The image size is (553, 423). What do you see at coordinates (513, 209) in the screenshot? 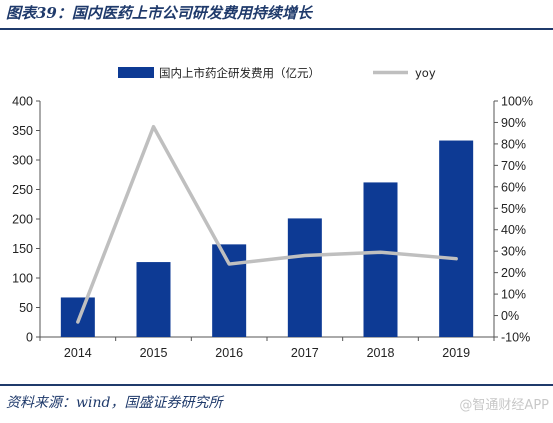
I see `right-tick-label: 50%` at bounding box center [513, 209].